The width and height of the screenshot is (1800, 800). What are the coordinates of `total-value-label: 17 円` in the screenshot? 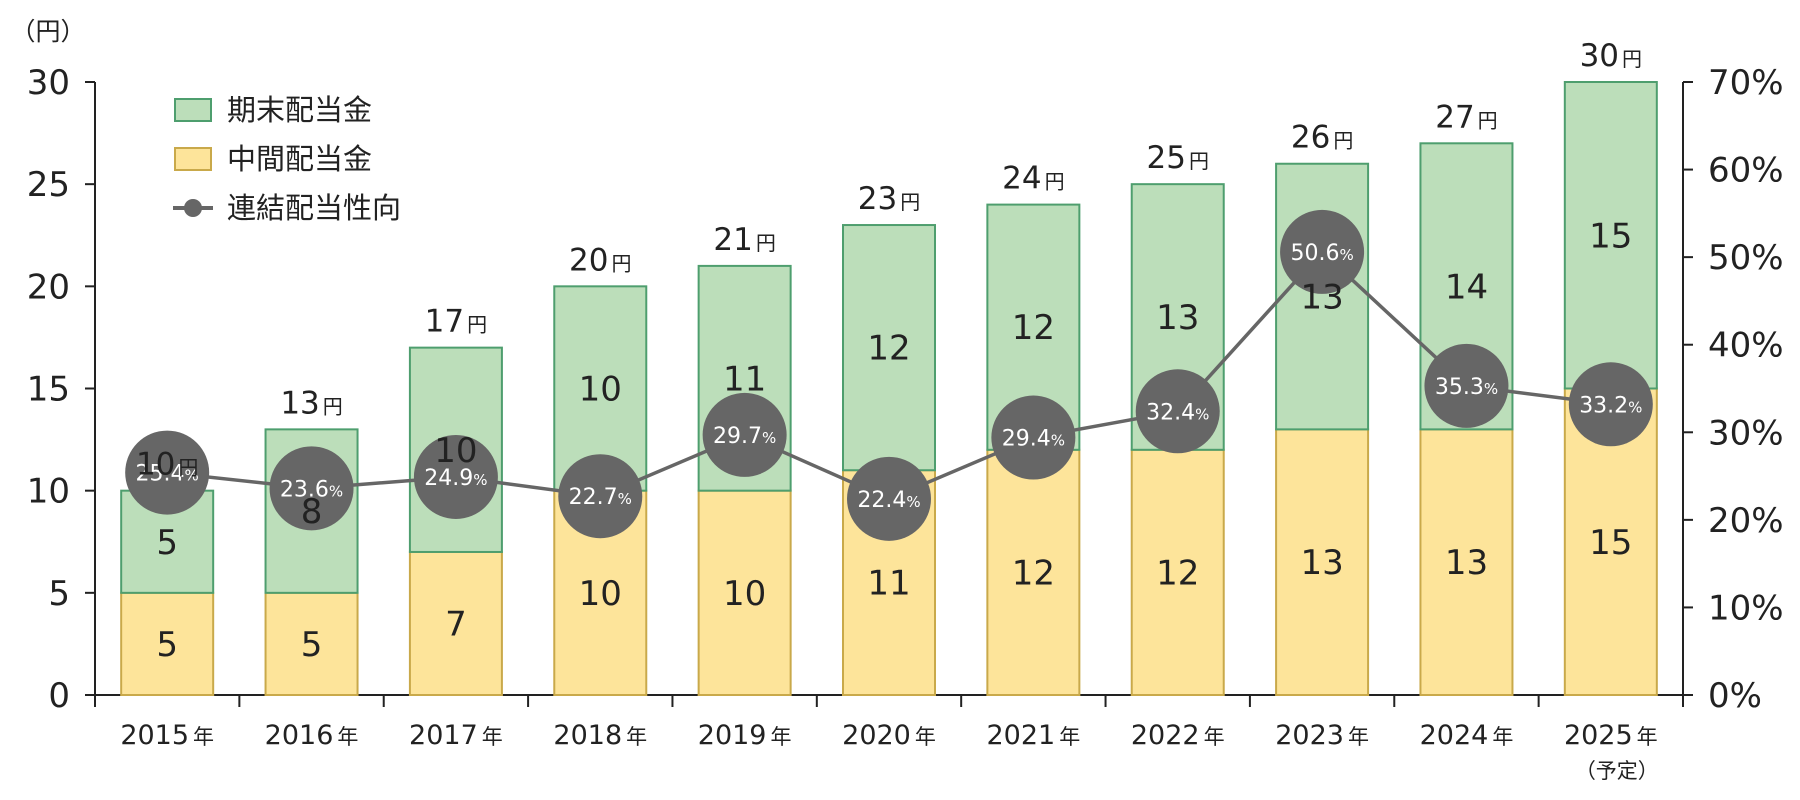 It's located at (456, 322).